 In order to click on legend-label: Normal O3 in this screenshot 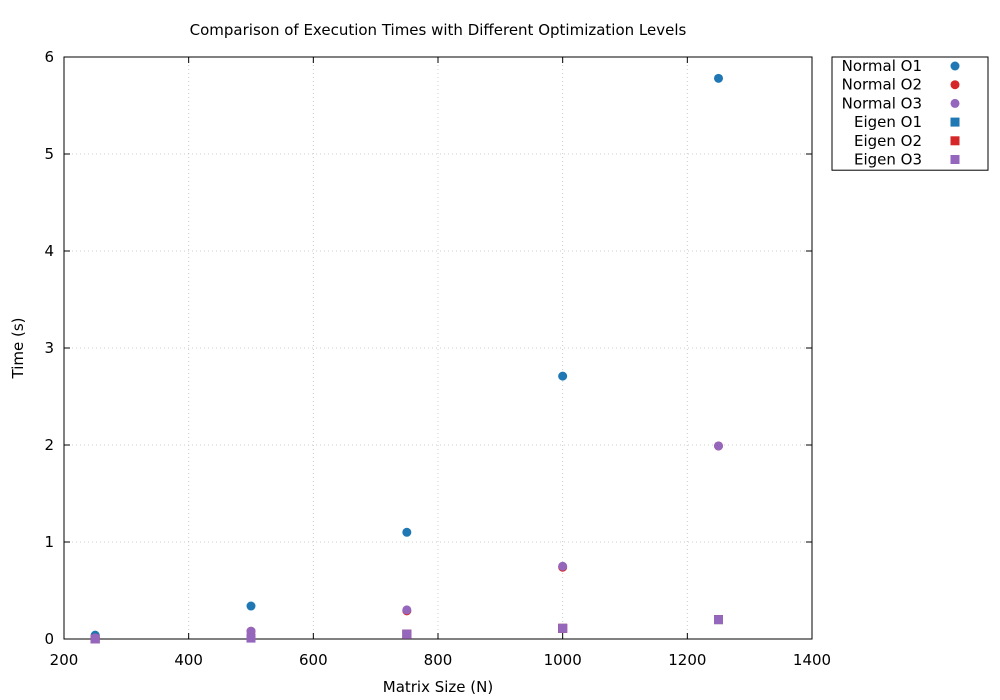, I will do `click(882, 103)`.